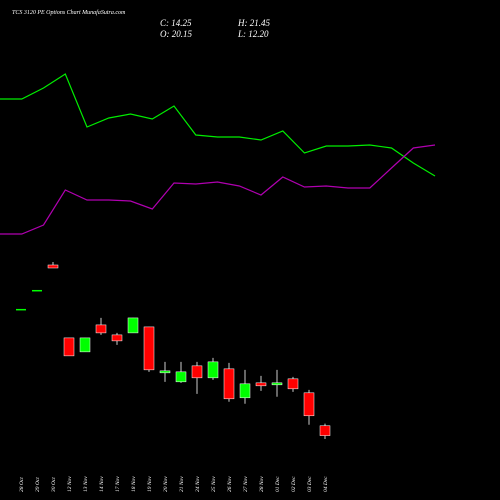 The height and width of the screenshot is (500, 500). Describe the element at coordinates (214, 484) in the screenshot. I see `x-tick-label: 25 Nov` at that location.